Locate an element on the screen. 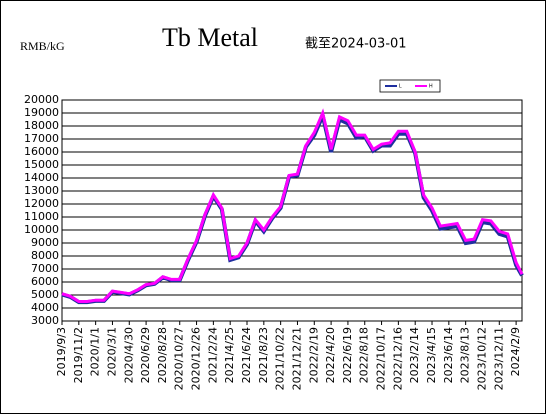  x-tick-label: 2023/8/13 is located at coordinates (465, 355).